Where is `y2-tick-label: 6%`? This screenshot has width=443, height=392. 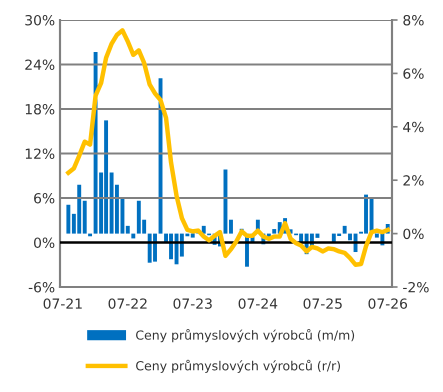
y2-tick-label: 6% is located at coordinates (413, 73).